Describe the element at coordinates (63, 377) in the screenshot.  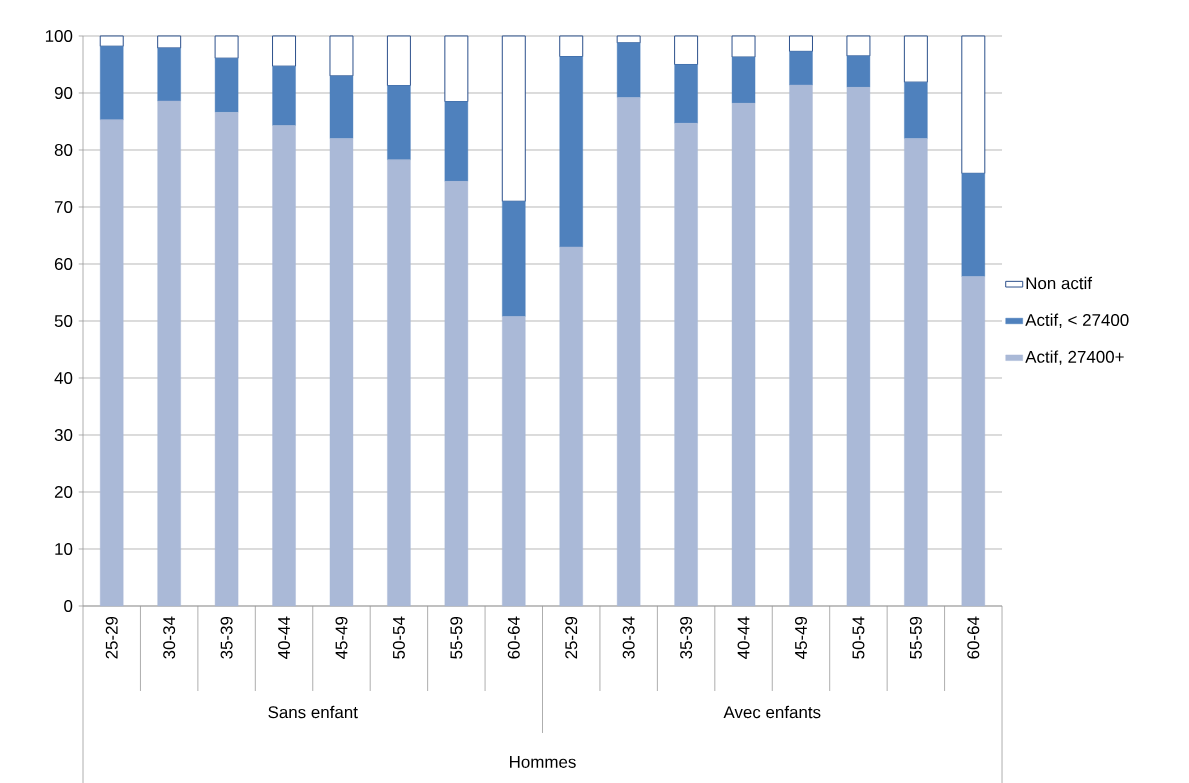
I see `y-tick-label: 40` at that location.